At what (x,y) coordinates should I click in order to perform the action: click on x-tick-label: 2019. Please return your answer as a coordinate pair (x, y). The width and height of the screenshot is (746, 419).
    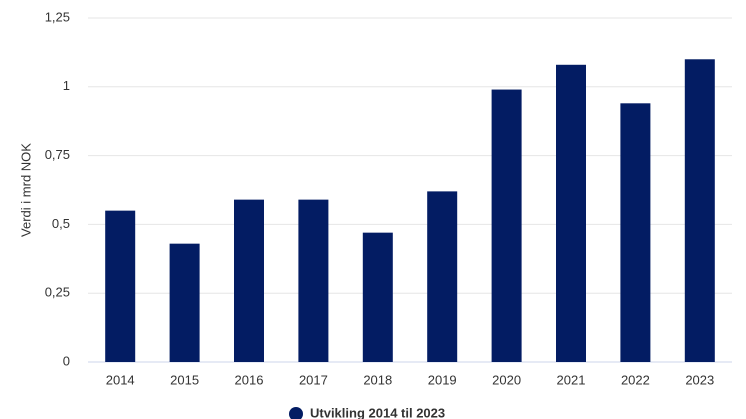
    Looking at the image, I should click on (442, 379).